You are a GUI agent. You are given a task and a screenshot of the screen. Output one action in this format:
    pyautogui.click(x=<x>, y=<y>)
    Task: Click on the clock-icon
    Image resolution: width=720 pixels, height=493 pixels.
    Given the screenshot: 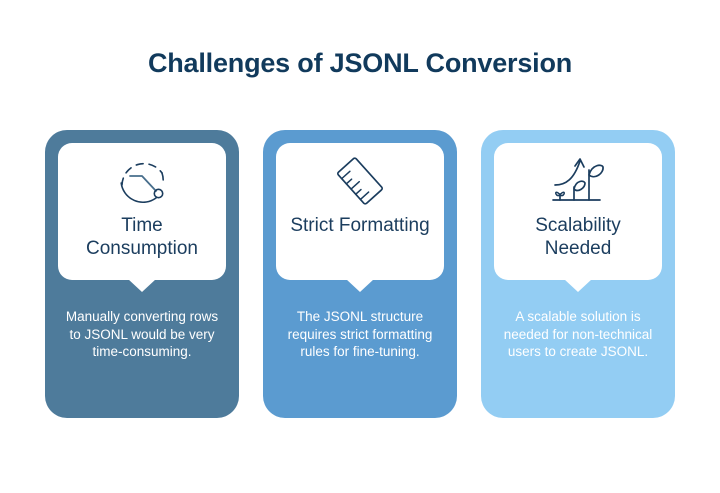 What is the action you would take?
    pyautogui.click(x=142, y=181)
    